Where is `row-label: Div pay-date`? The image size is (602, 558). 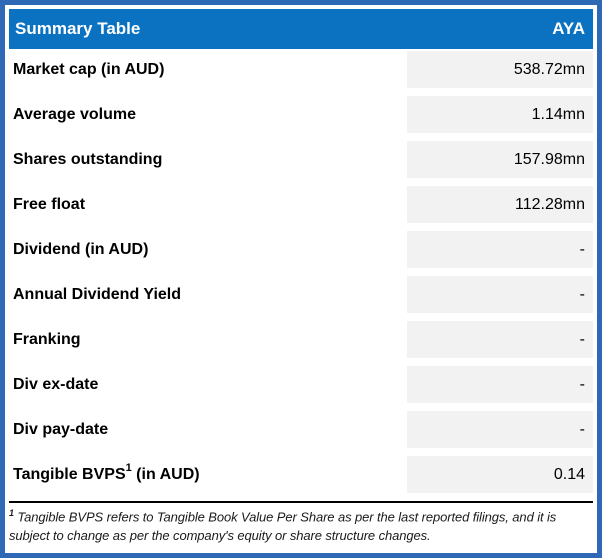 row-label: Div pay-date is located at coordinates (61, 429).